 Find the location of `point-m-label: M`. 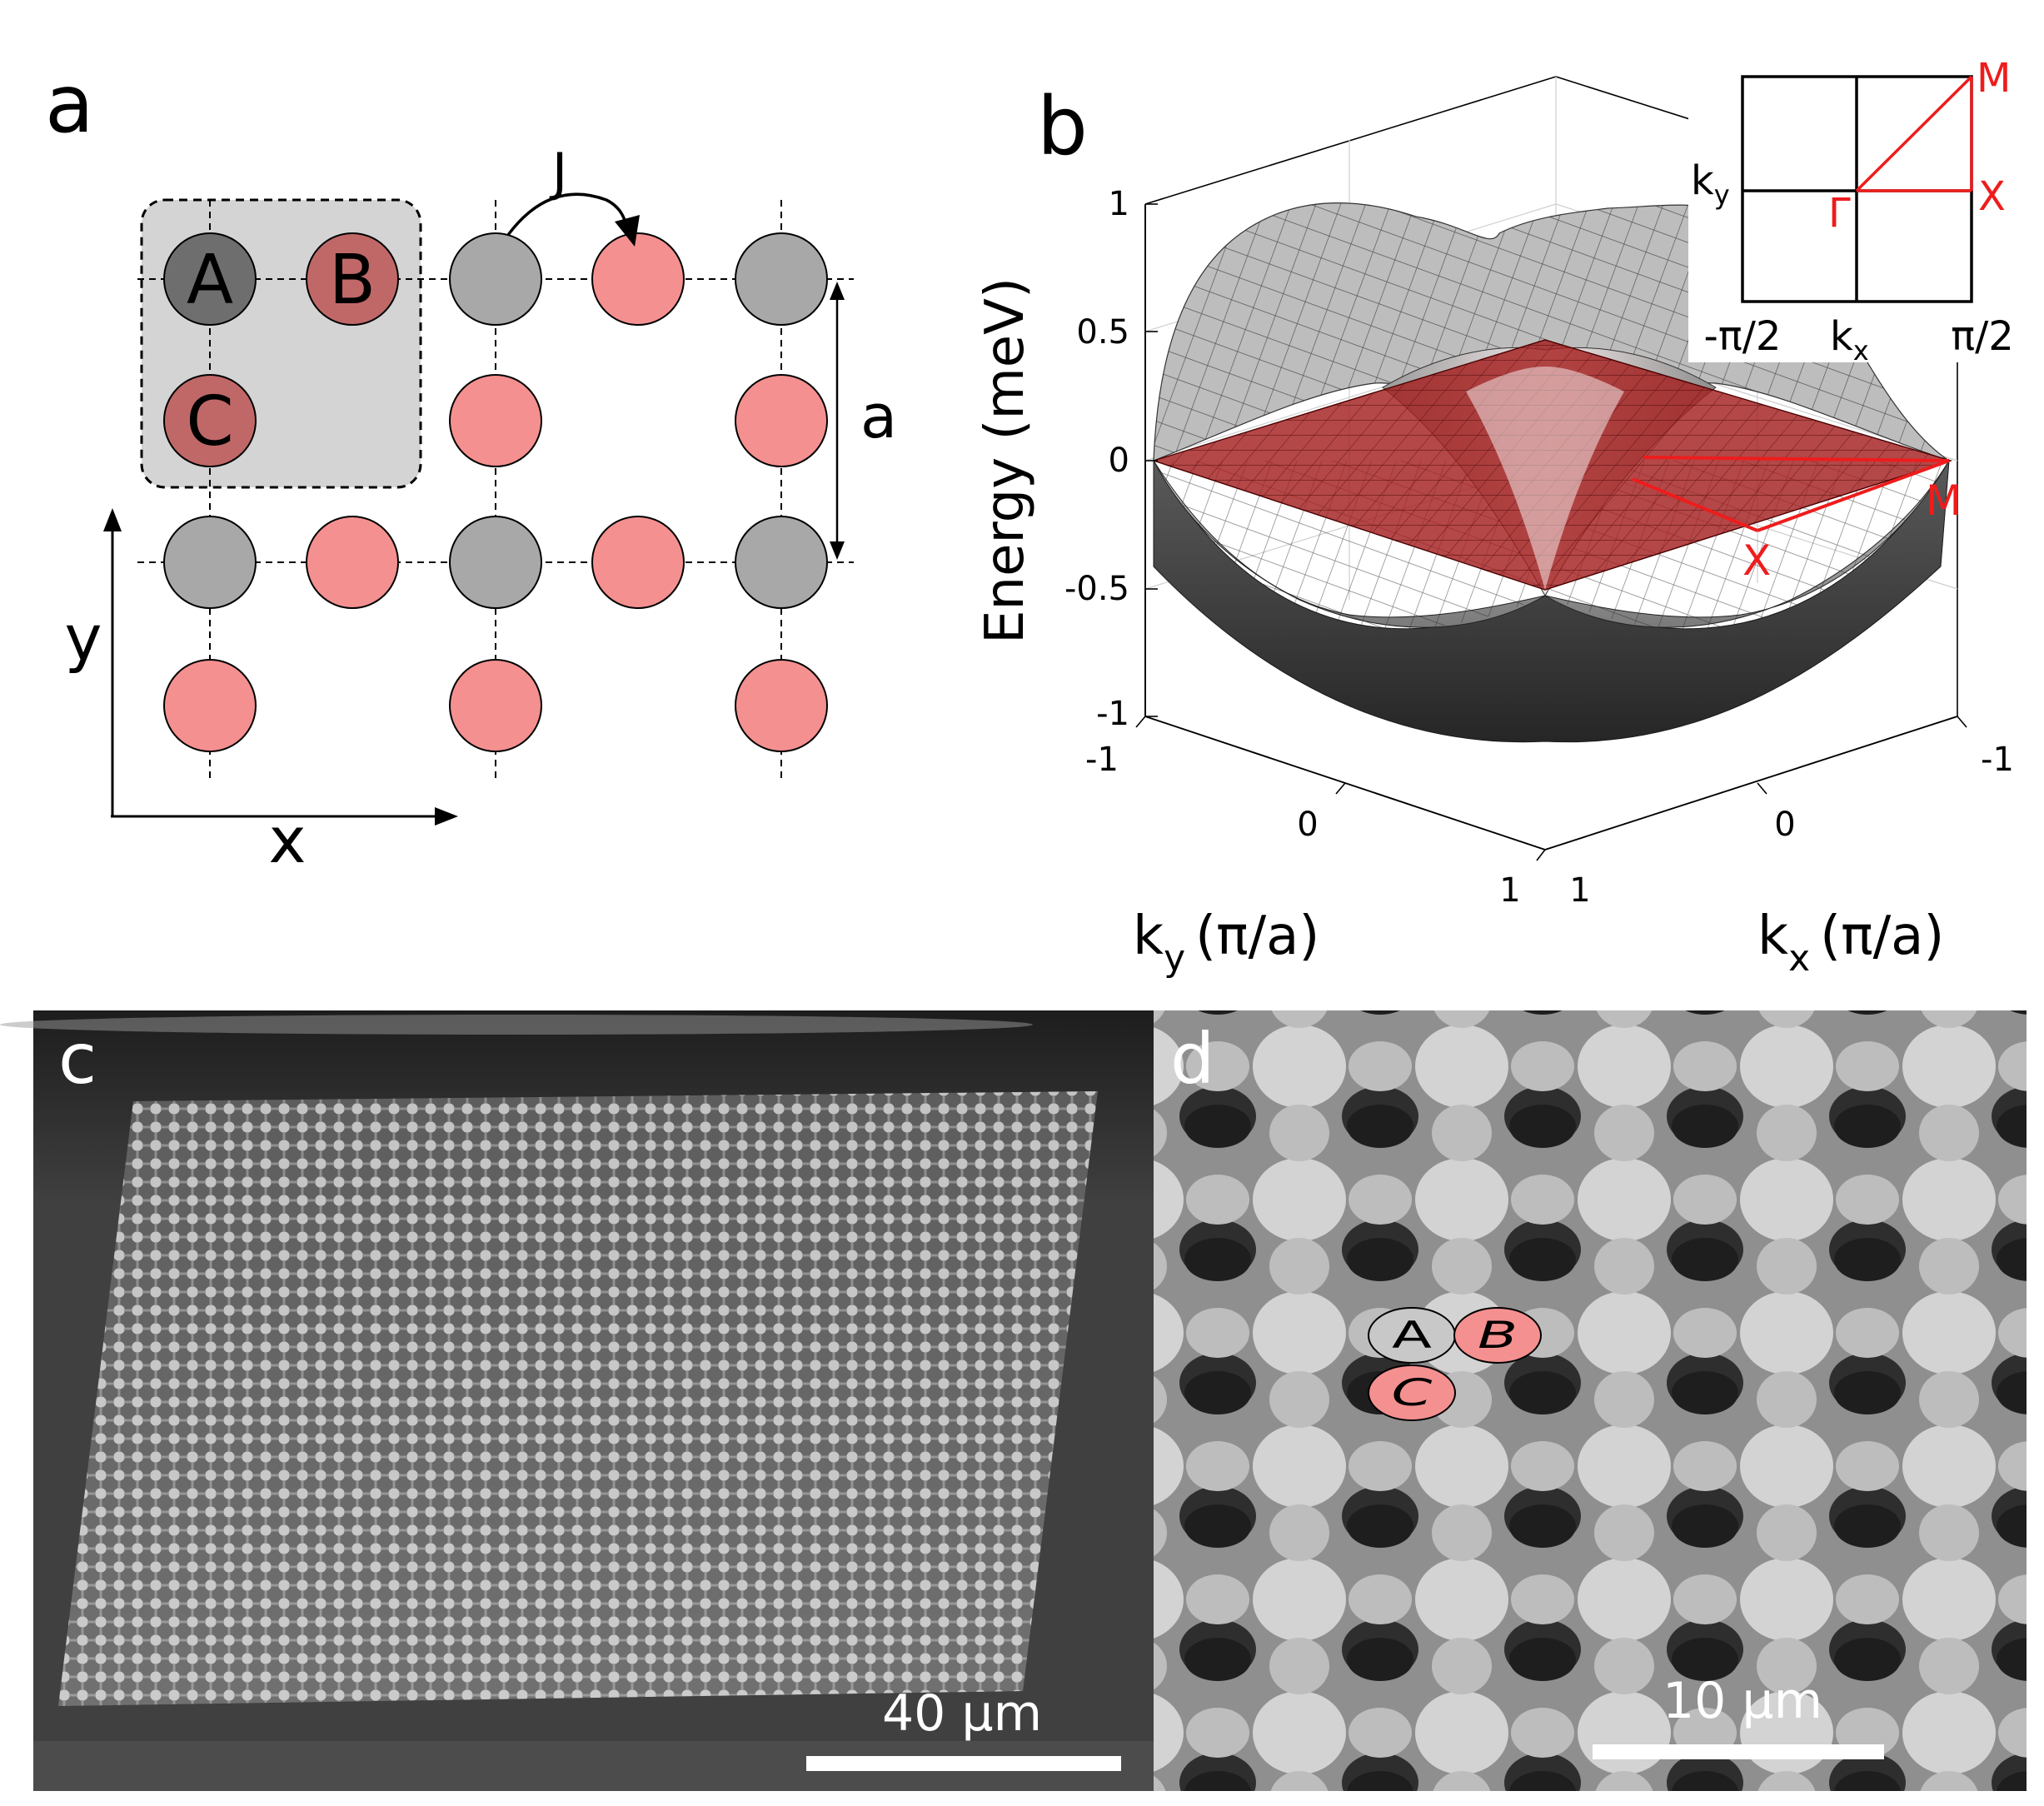

point-m-label: M is located at coordinates (1944, 500).